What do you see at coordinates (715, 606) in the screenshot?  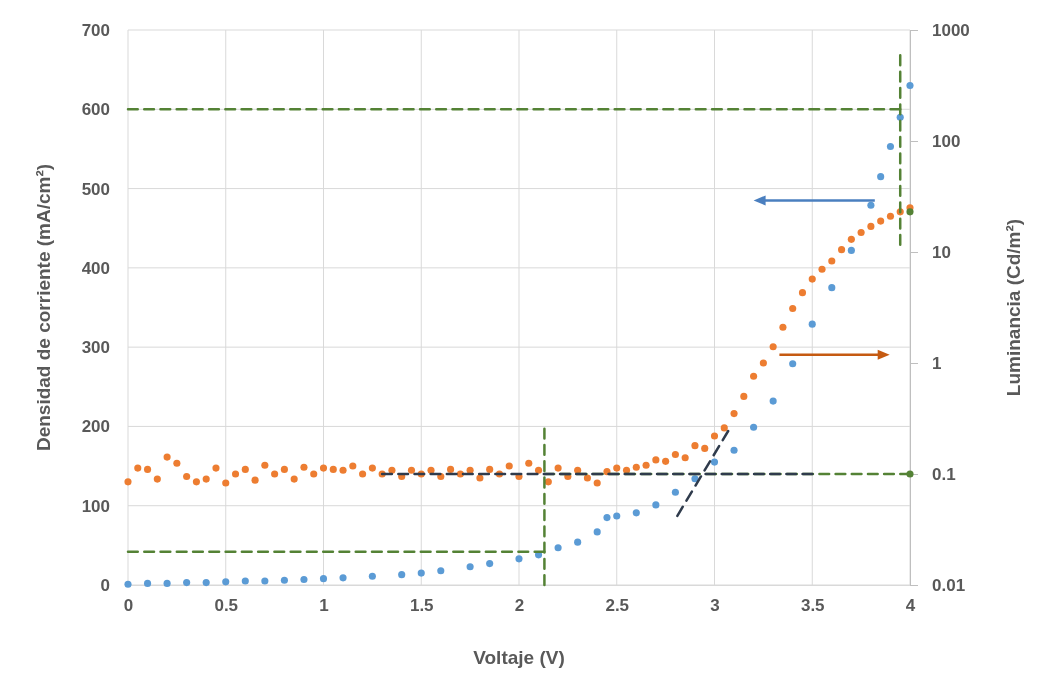 I see `x-tick-label: 3` at bounding box center [715, 606].